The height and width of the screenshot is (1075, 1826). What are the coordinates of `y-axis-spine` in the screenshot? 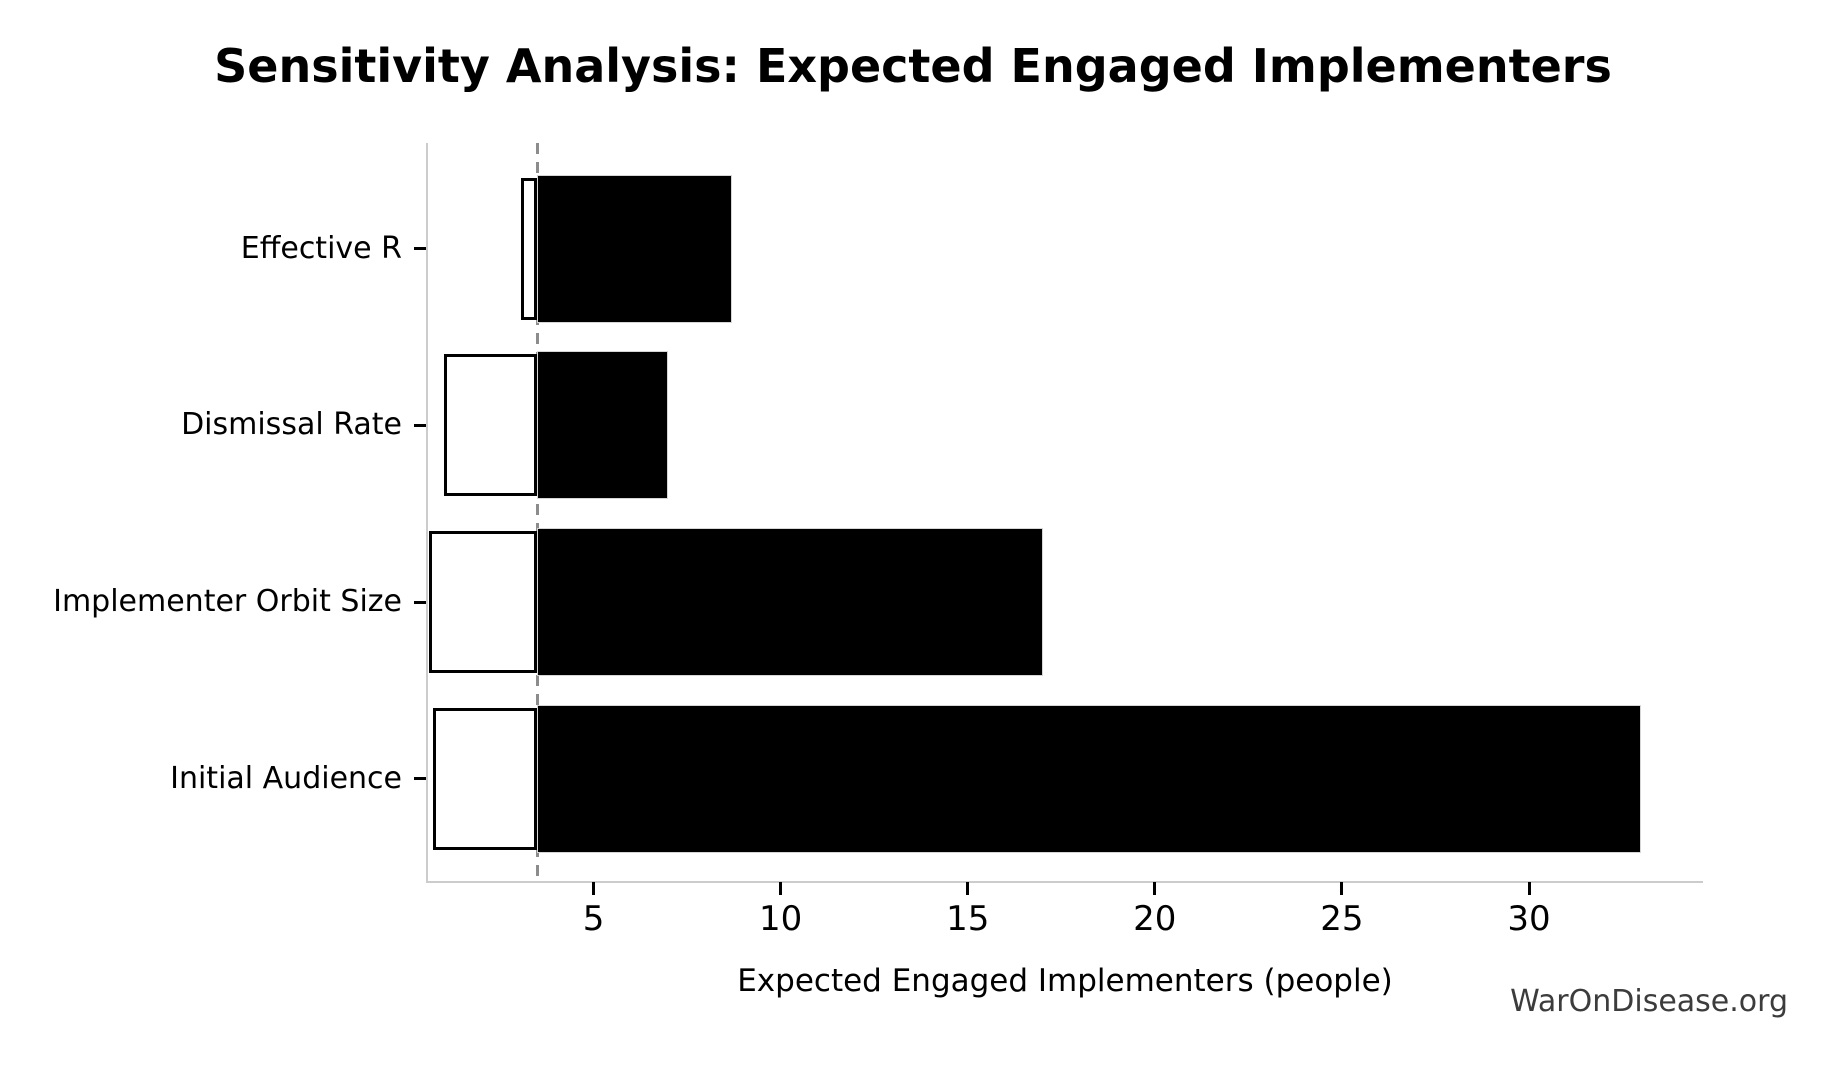 It's located at (427, 512).